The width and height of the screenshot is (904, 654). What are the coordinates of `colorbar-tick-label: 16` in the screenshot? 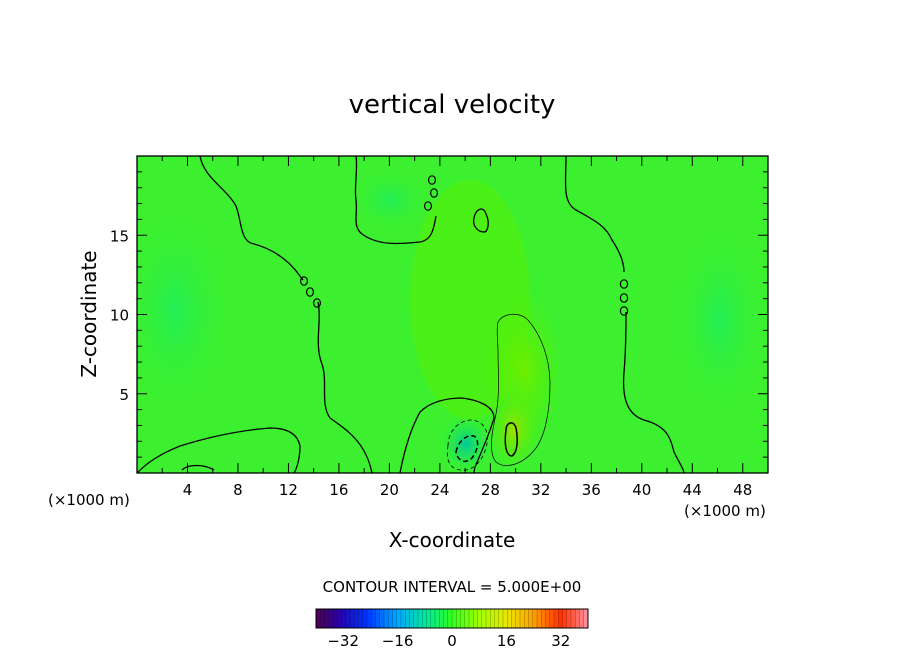 It's located at (506, 641).